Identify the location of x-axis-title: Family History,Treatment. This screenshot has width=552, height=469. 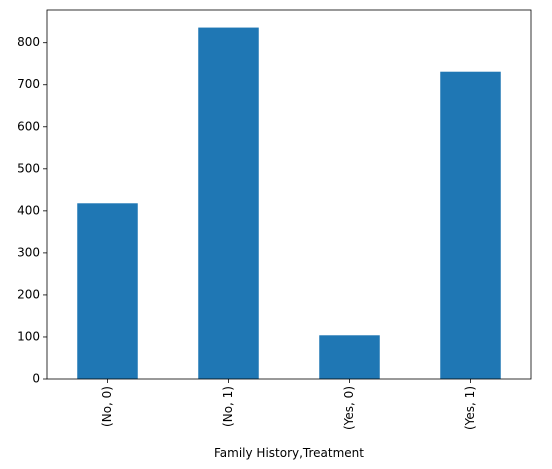
(289, 453).